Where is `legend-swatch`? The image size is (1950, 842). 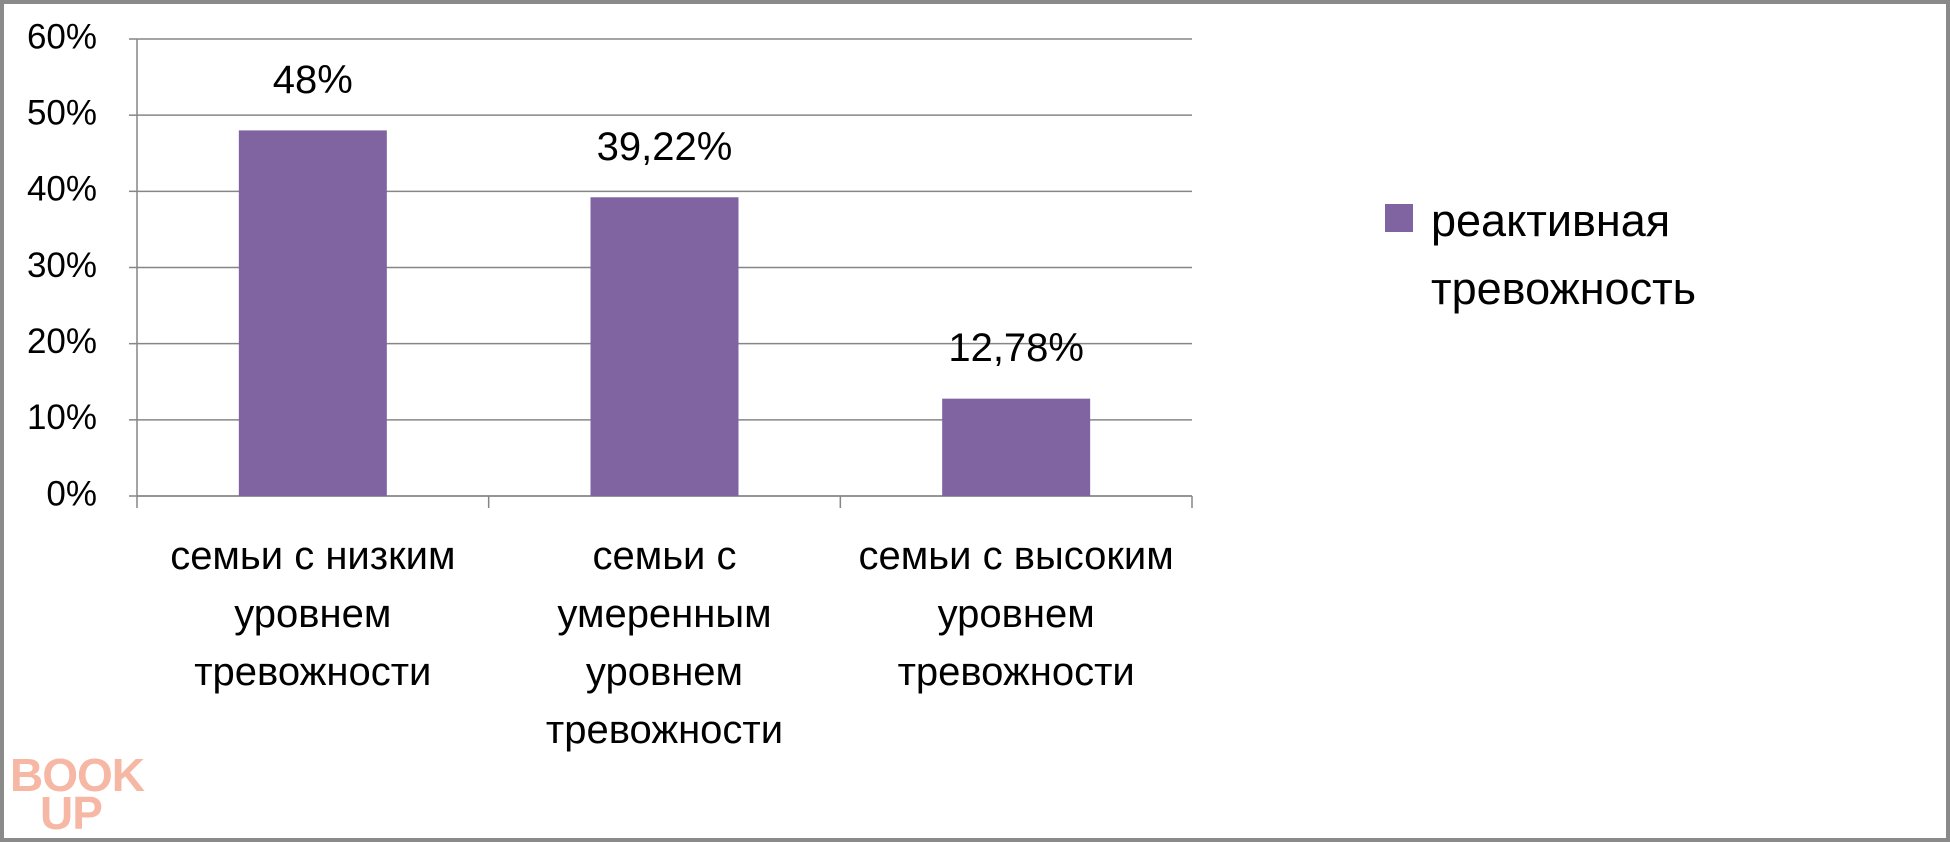 legend-swatch is located at coordinates (1399, 218).